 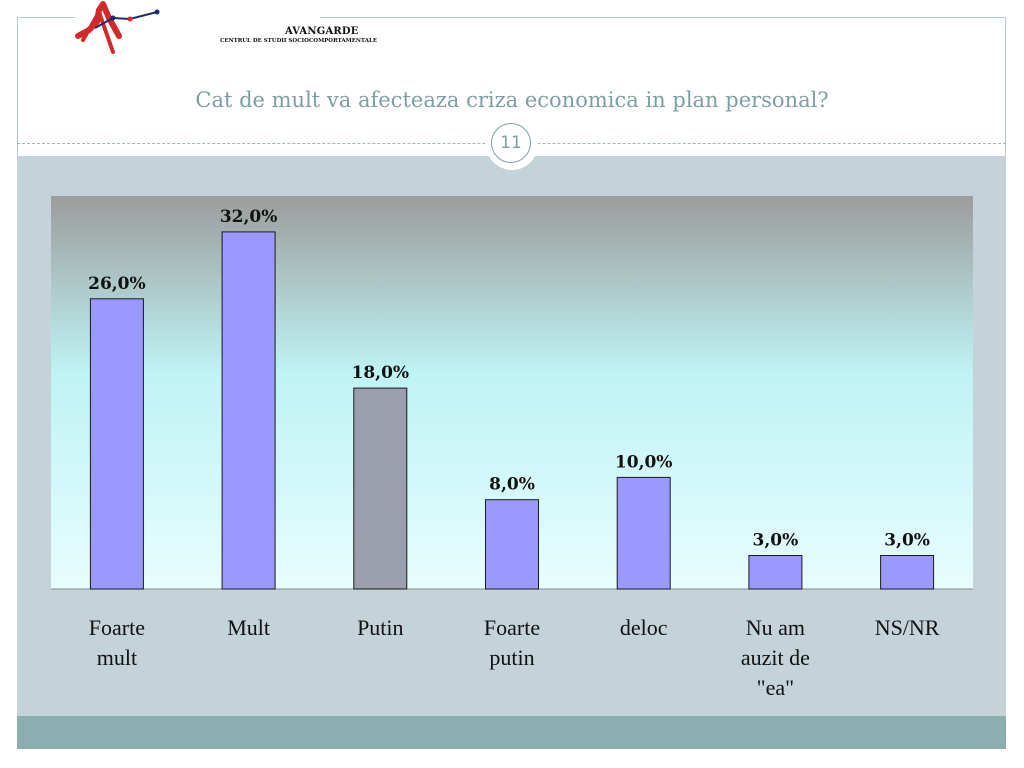 I want to click on category-label-line: deloc, so click(x=644, y=627).